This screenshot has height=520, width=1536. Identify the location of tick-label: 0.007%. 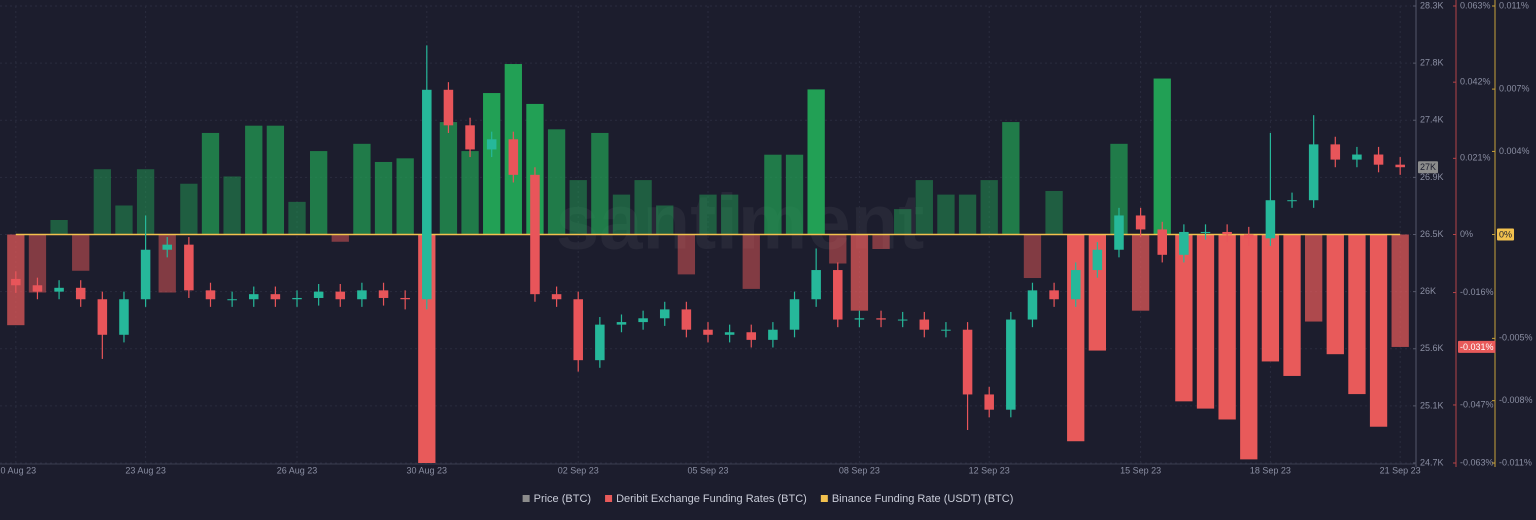
(1514, 88).